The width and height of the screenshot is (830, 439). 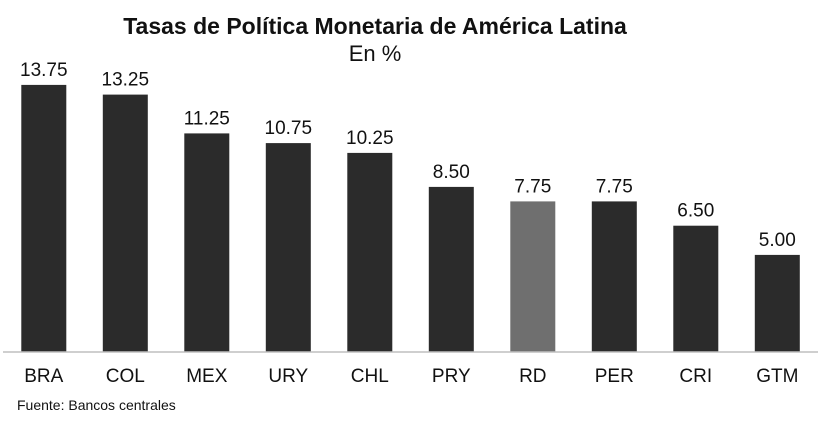 I want to click on bar-ury, so click(x=288, y=247).